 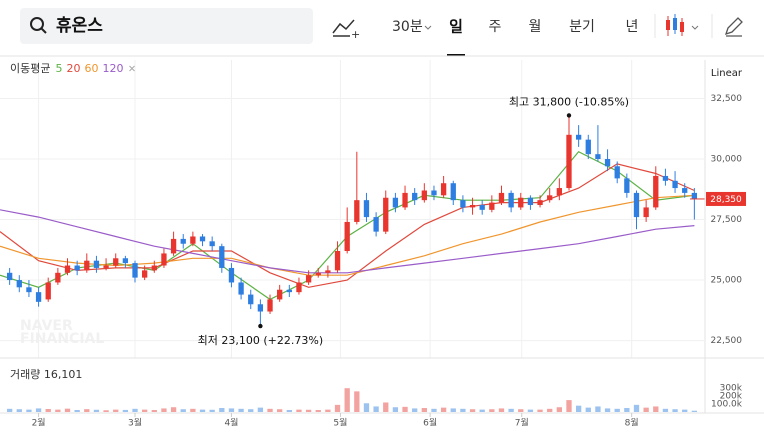 I want to click on legend-item: 120, so click(x=112, y=68).